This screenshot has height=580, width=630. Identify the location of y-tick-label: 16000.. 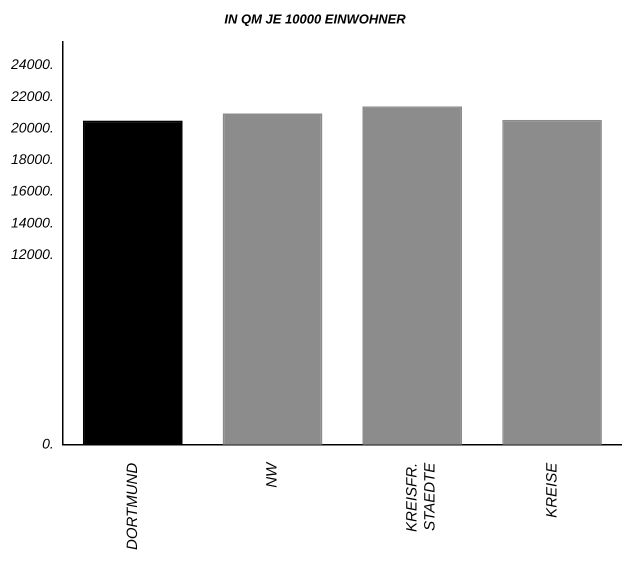
(32, 190).